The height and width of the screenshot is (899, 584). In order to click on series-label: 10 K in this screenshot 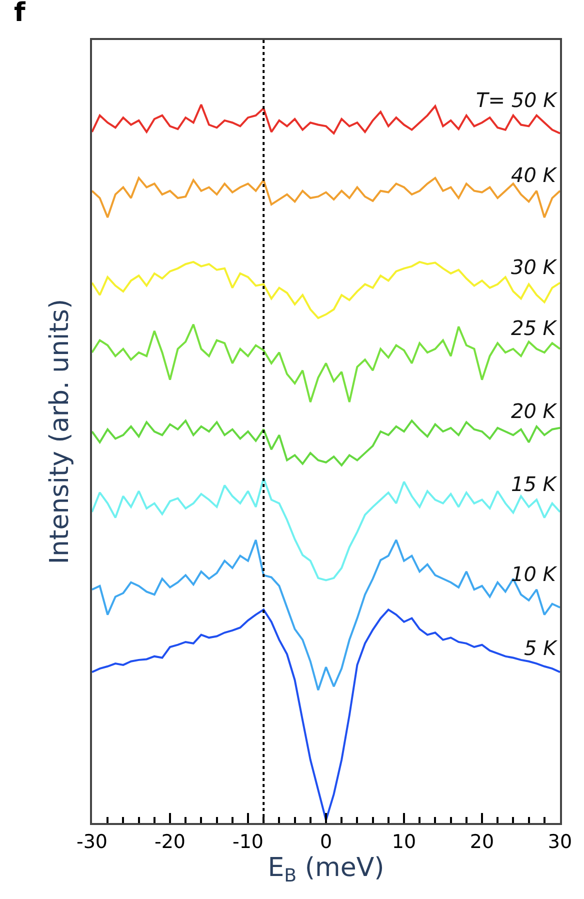, I will do `click(534, 574)`.